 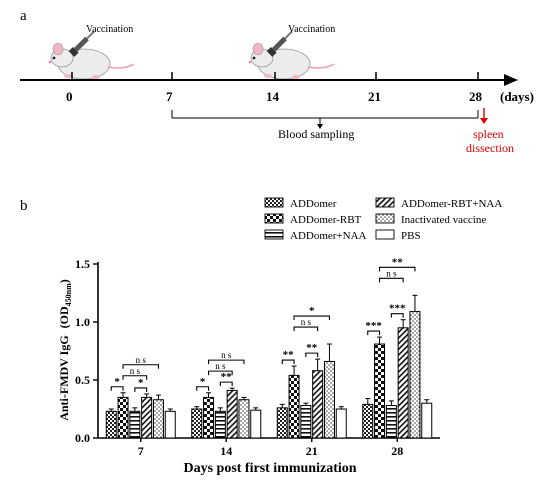 What do you see at coordinates (517, 96) in the screenshot?
I see `timeline-unit: (days)` at bounding box center [517, 96].